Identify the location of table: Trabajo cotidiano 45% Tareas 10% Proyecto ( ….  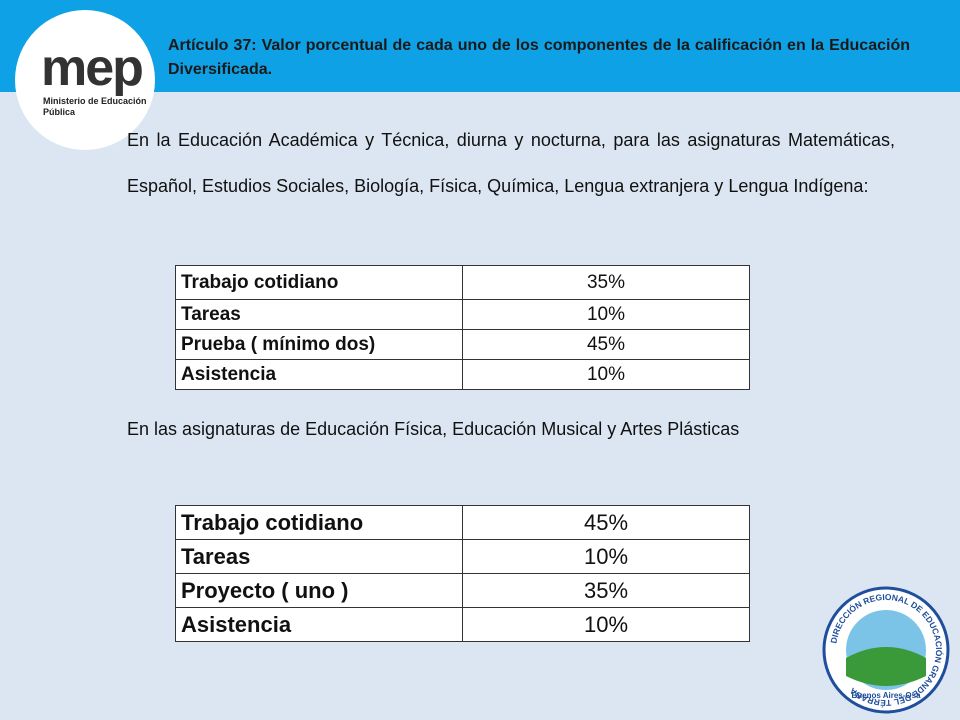
(462, 573).